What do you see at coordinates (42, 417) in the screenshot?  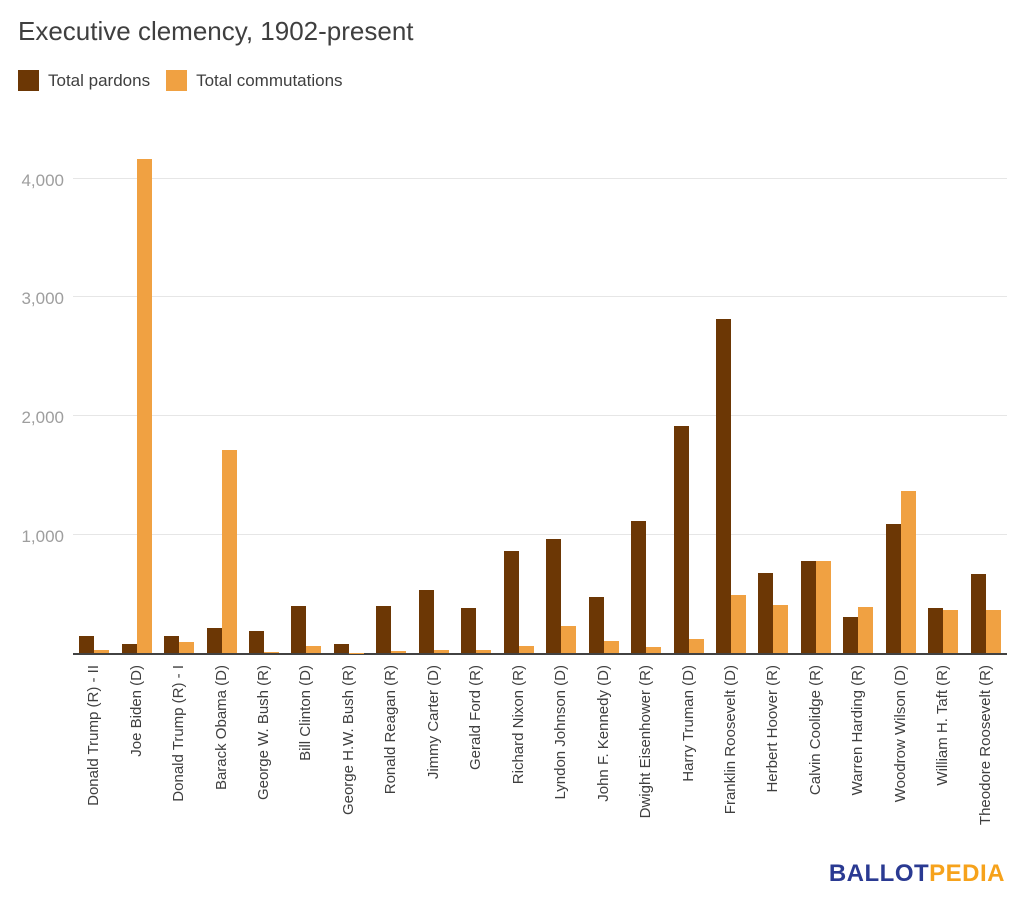 I see `y-tick-label-2000: 2,000` at bounding box center [42, 417].